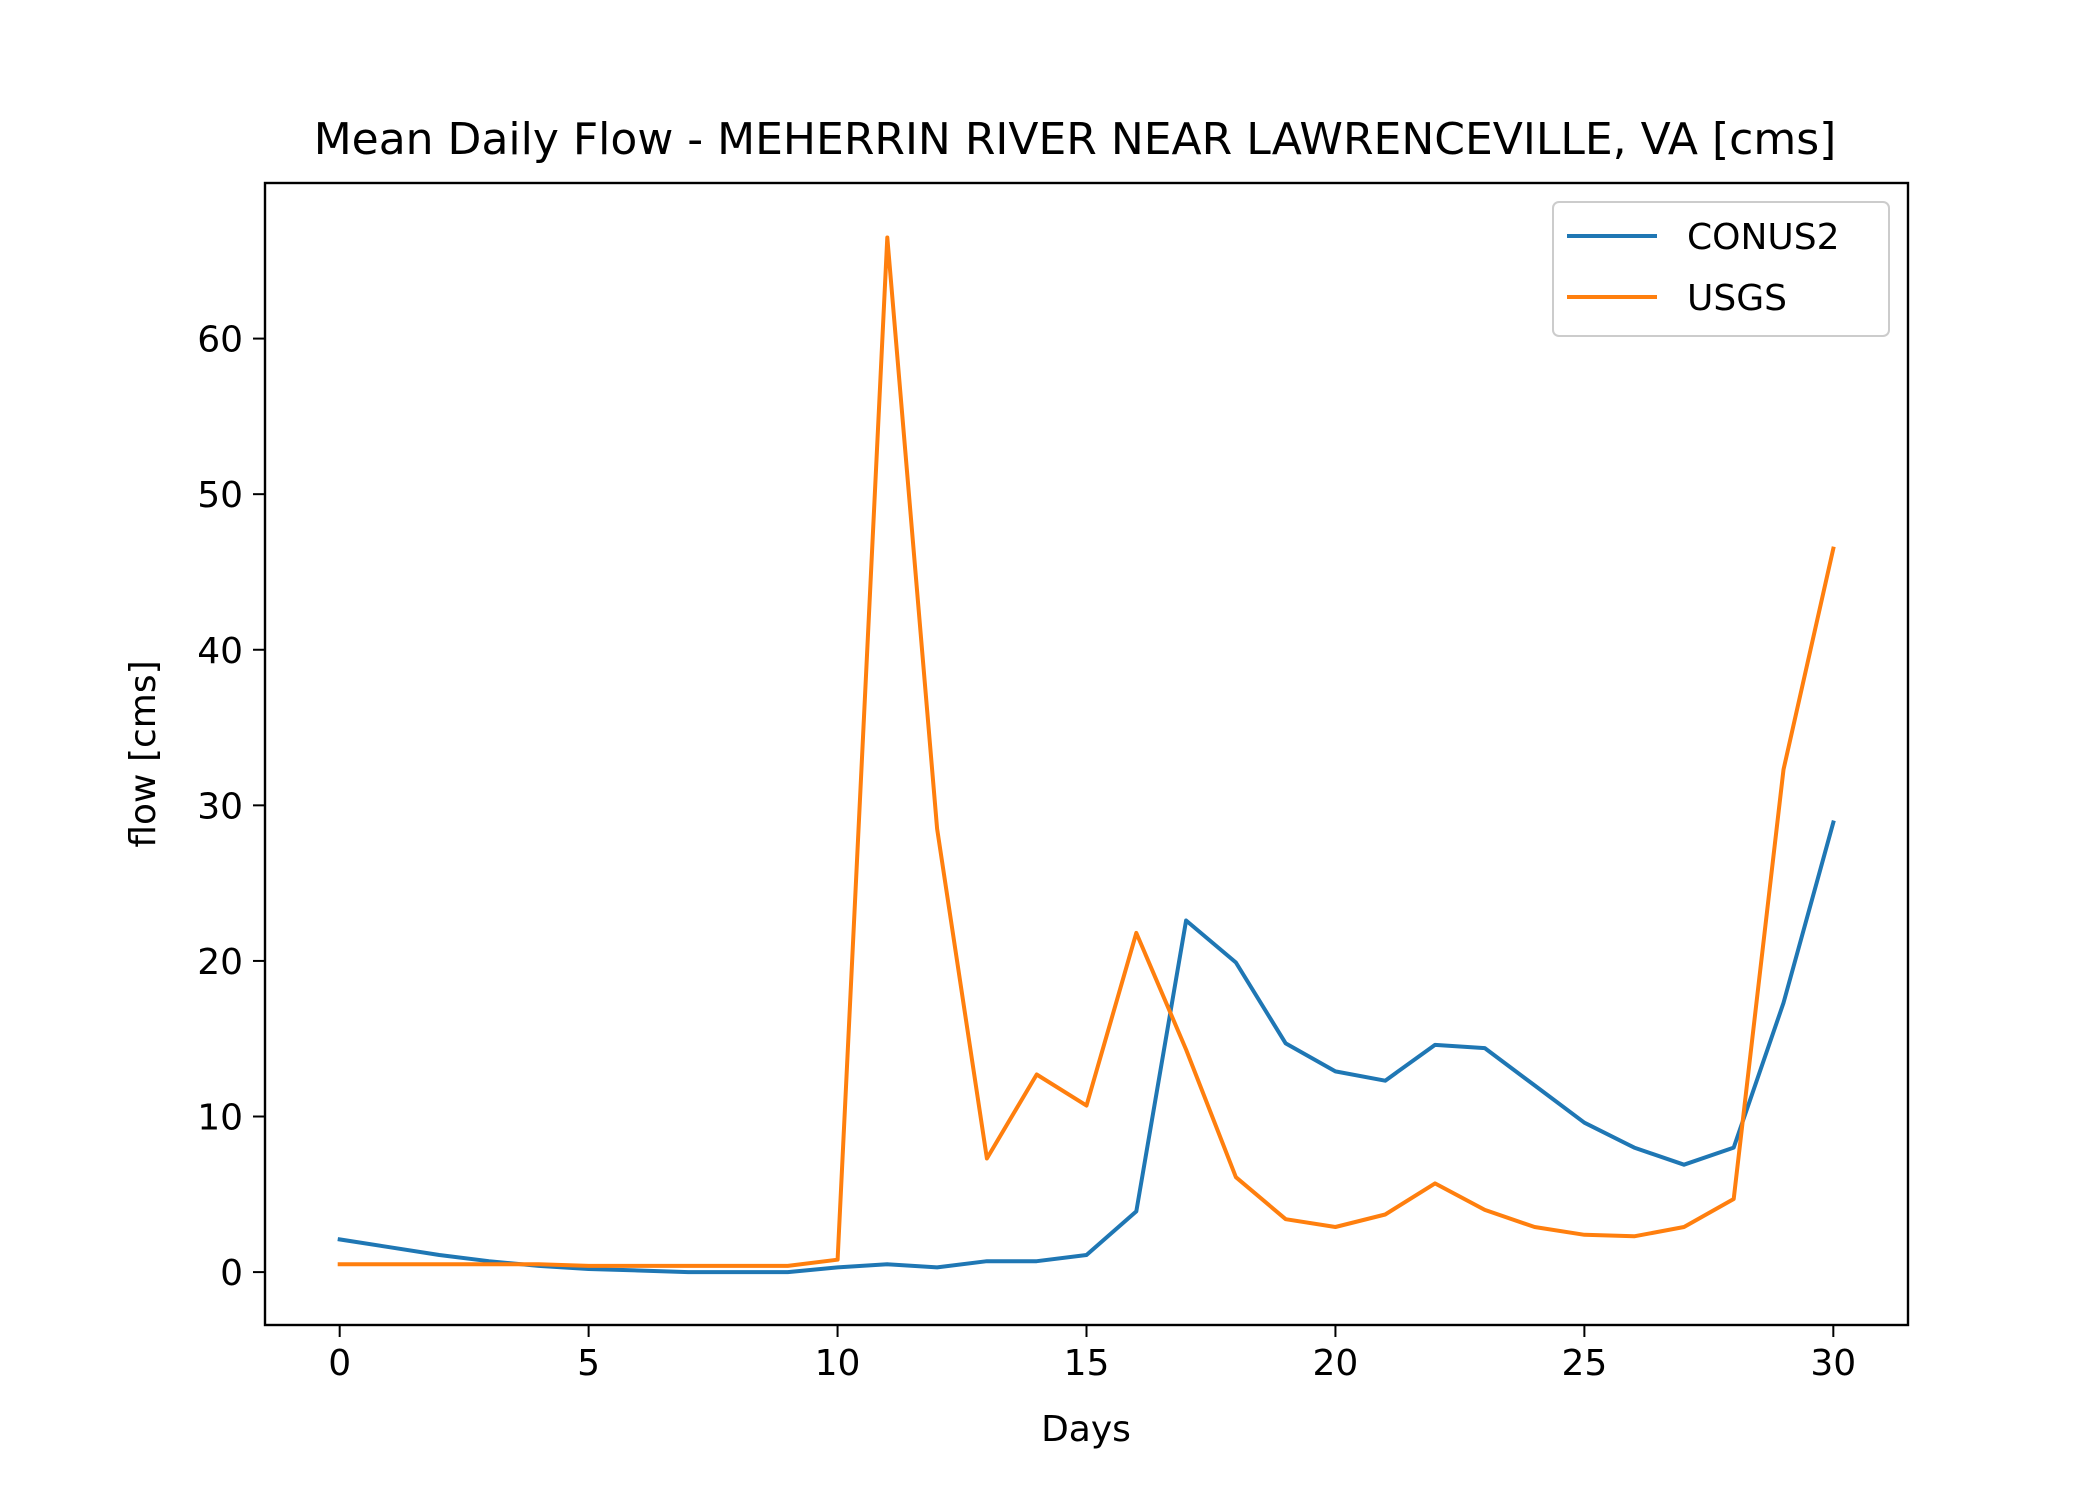 The height and width of the screenshot is (1500, 2100). What do you see at coordinates (588, 1363) in the screenshot?
I see `x-tick-label: 5` at bounding box center [588, 1363].